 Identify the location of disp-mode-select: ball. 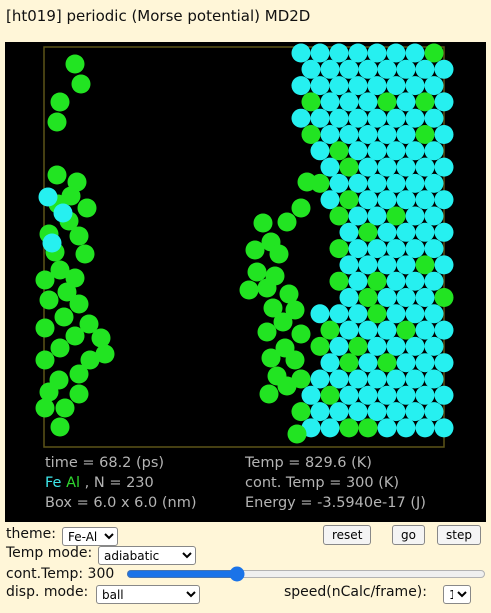
(148, 594).